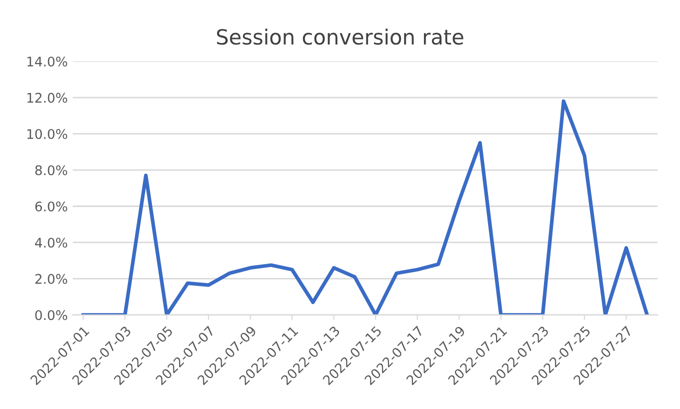 Image resolution: width=680 pixels, height=409 pixels. I want to click on y-tick-label: 12.0%, so click(47, 97).